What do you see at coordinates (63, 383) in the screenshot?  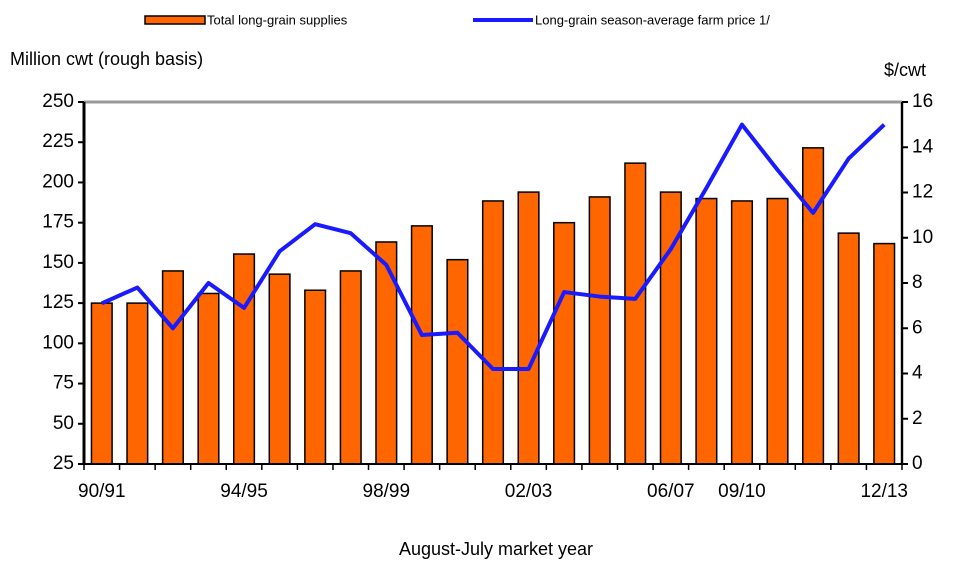 I see `y-tick-label: 75` at bounding box center [63, 383].